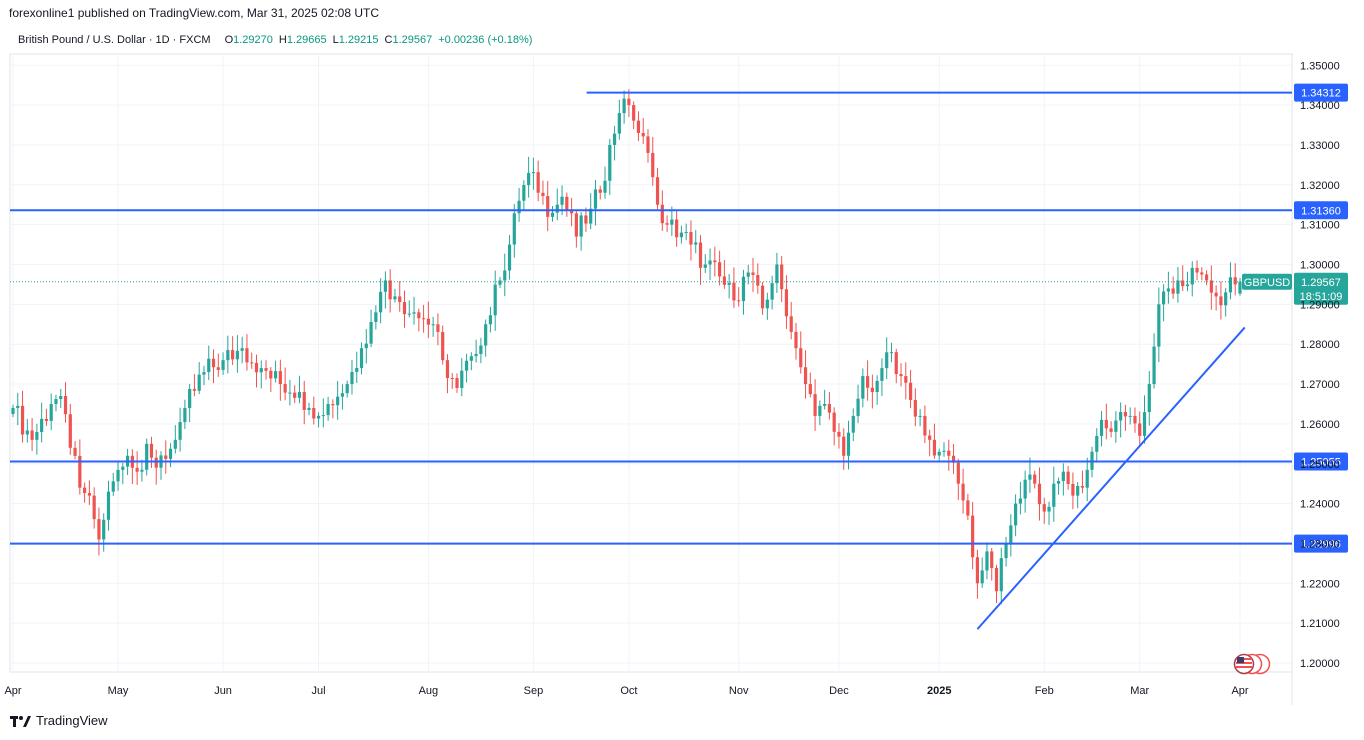 The width and height of the screenshot is (1364, 740). I want to click on current-price-tag, so click(1321, 288).